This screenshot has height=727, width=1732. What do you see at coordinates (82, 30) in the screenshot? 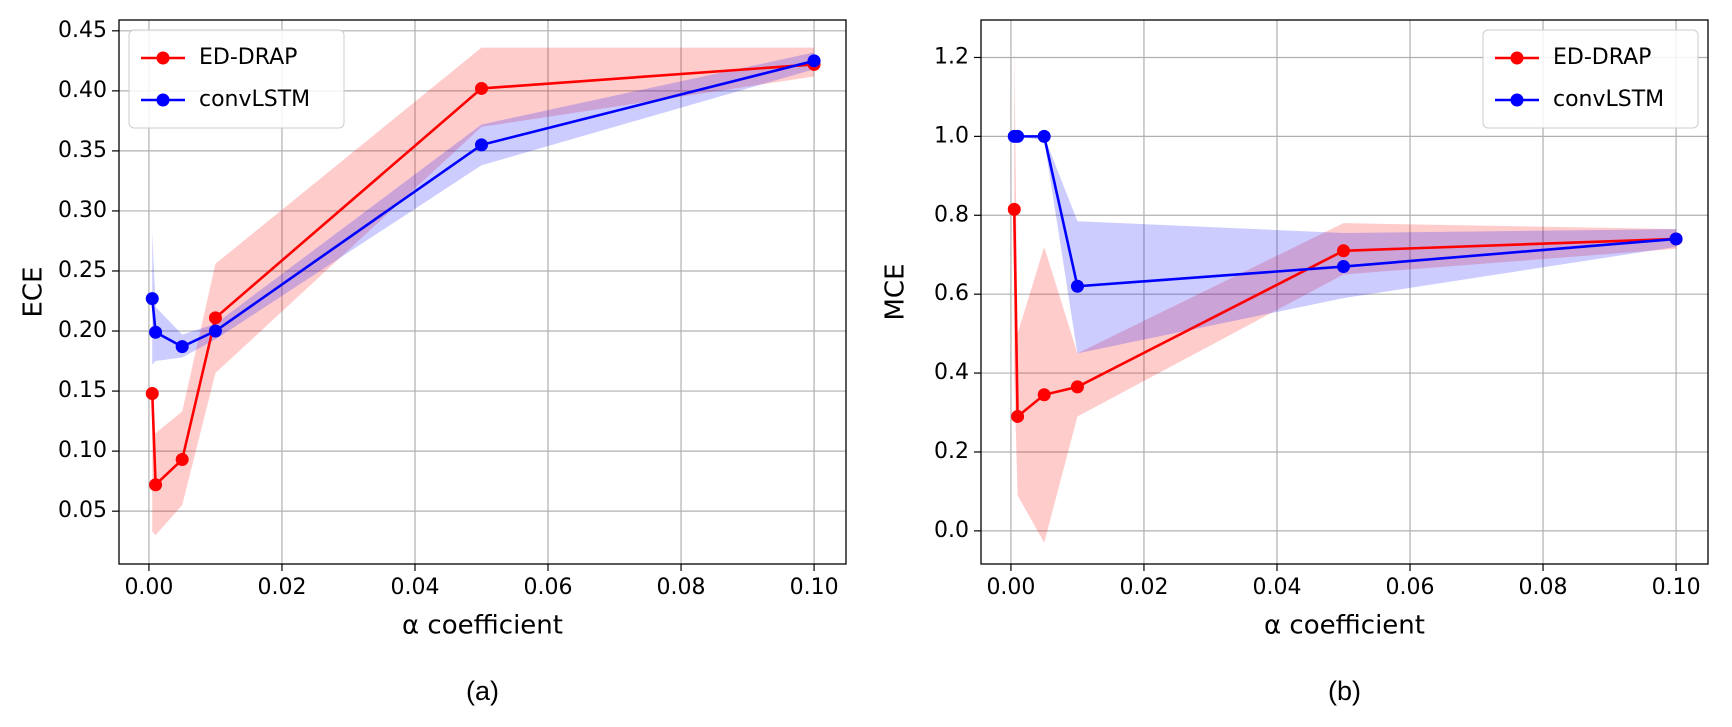
I see `y-tick-label: 0.45` at bounding box center [82, 30].